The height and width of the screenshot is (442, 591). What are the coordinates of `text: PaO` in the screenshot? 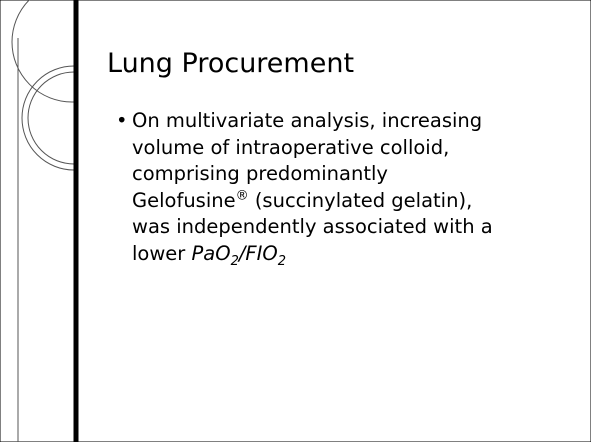 It's located at (211, 253).